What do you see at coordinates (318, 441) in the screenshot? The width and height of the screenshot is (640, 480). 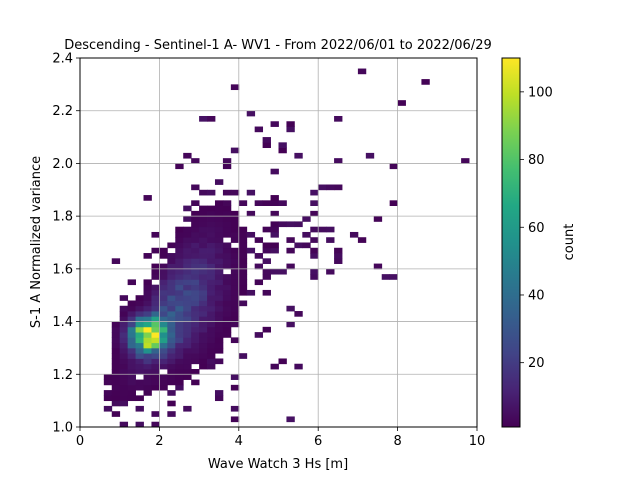 I see `x-tick-label: 6` at bounding box center [318, 441].